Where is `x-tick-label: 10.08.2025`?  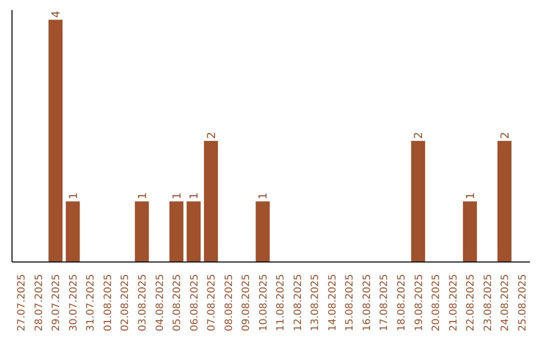
x-tick-label: 10.08.2025 is located at coordinates (264, 303).